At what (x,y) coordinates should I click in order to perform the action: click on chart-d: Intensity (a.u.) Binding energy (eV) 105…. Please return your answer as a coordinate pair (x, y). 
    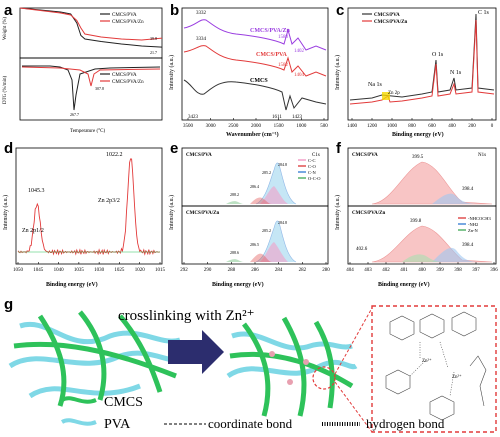
    Looking at the image, I should click on (84, 217).